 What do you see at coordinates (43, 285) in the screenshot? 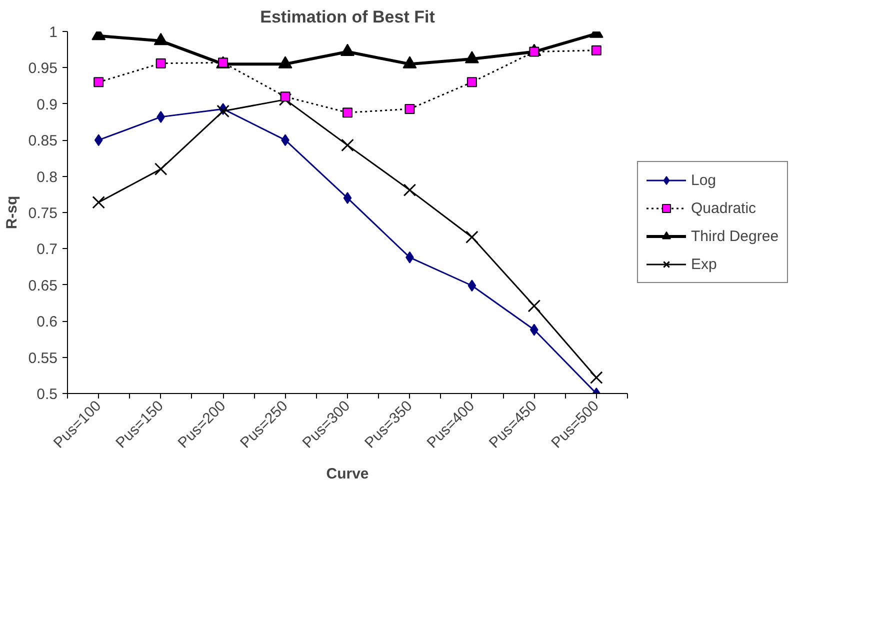
I see `y-tick-label: 0.65` at bounding box center [43, 285].